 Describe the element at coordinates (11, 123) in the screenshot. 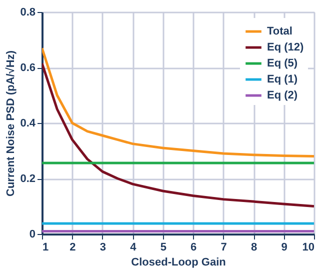

I see `y-axis-title: Current Noise PSD (pA/√Hz)` at that location.